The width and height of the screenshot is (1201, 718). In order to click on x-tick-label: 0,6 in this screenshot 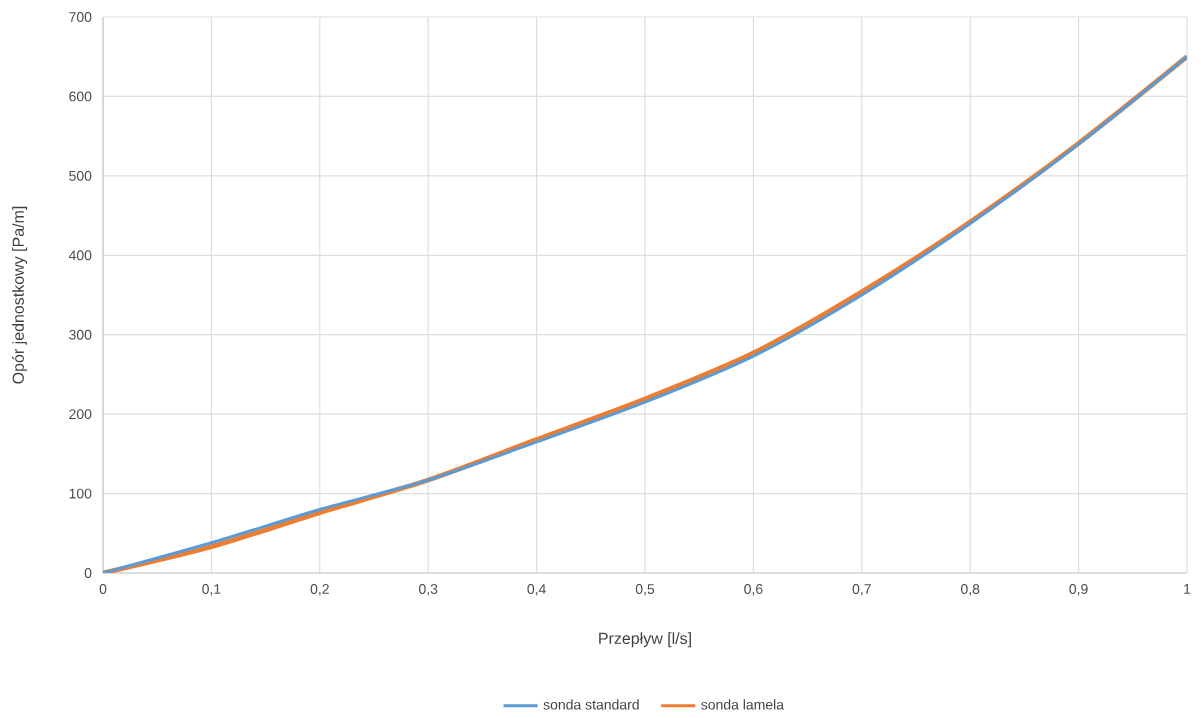, I will do `click(753, 590)`.